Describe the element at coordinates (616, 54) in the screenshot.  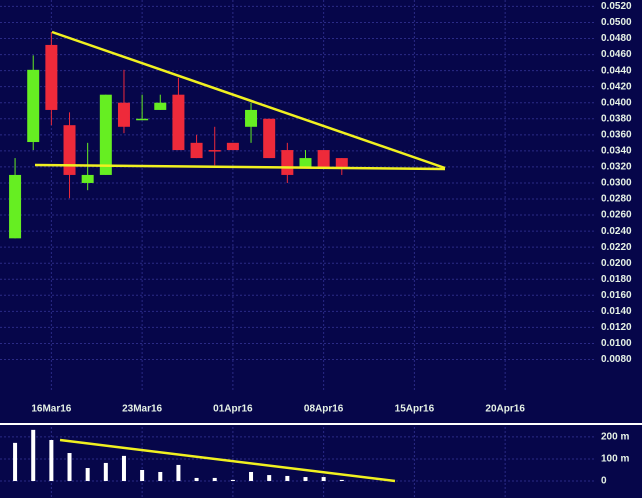
I see `y-tick-label: 0.0460` at that location.